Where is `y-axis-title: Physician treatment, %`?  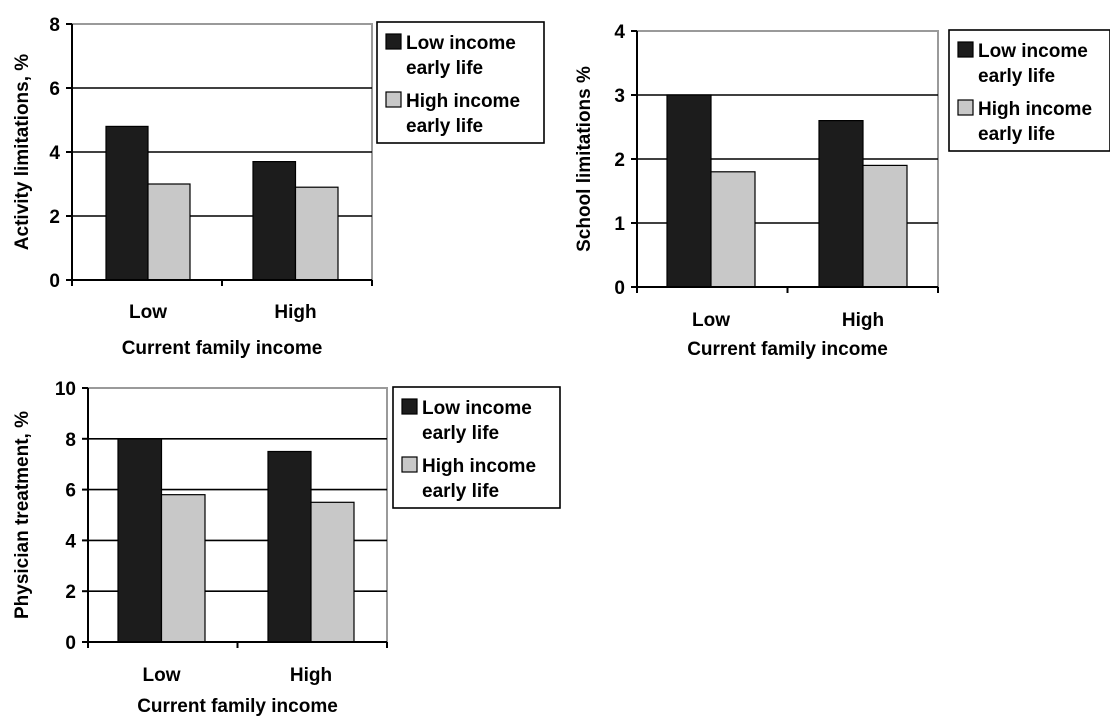 y-axis-title: Physician treatment, % is located at coordinates (22, 515).